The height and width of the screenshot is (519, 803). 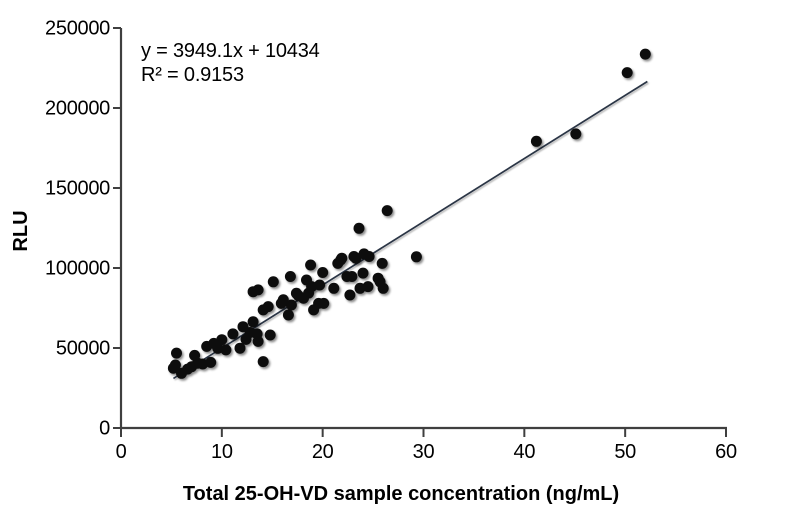 I want to click on y-tick-label: 0, so click(x=104, y=429).